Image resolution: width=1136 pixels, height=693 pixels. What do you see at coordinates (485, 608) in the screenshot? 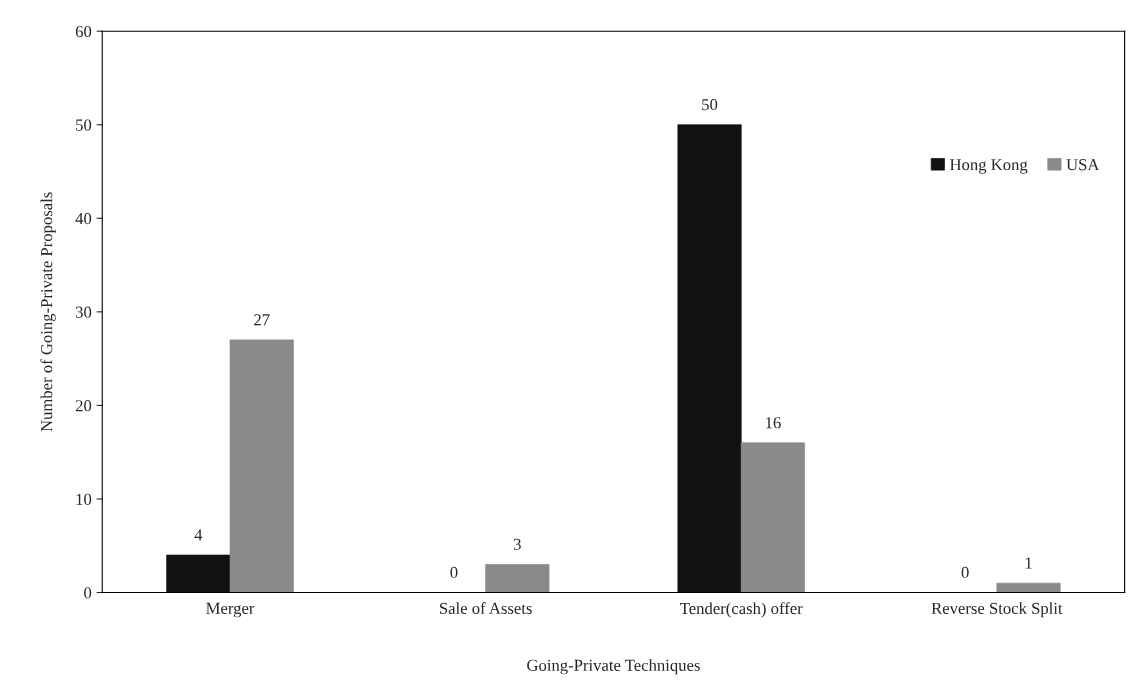
I see `x-tick-label: Sale of Assets` at bounding box center [485, 608].